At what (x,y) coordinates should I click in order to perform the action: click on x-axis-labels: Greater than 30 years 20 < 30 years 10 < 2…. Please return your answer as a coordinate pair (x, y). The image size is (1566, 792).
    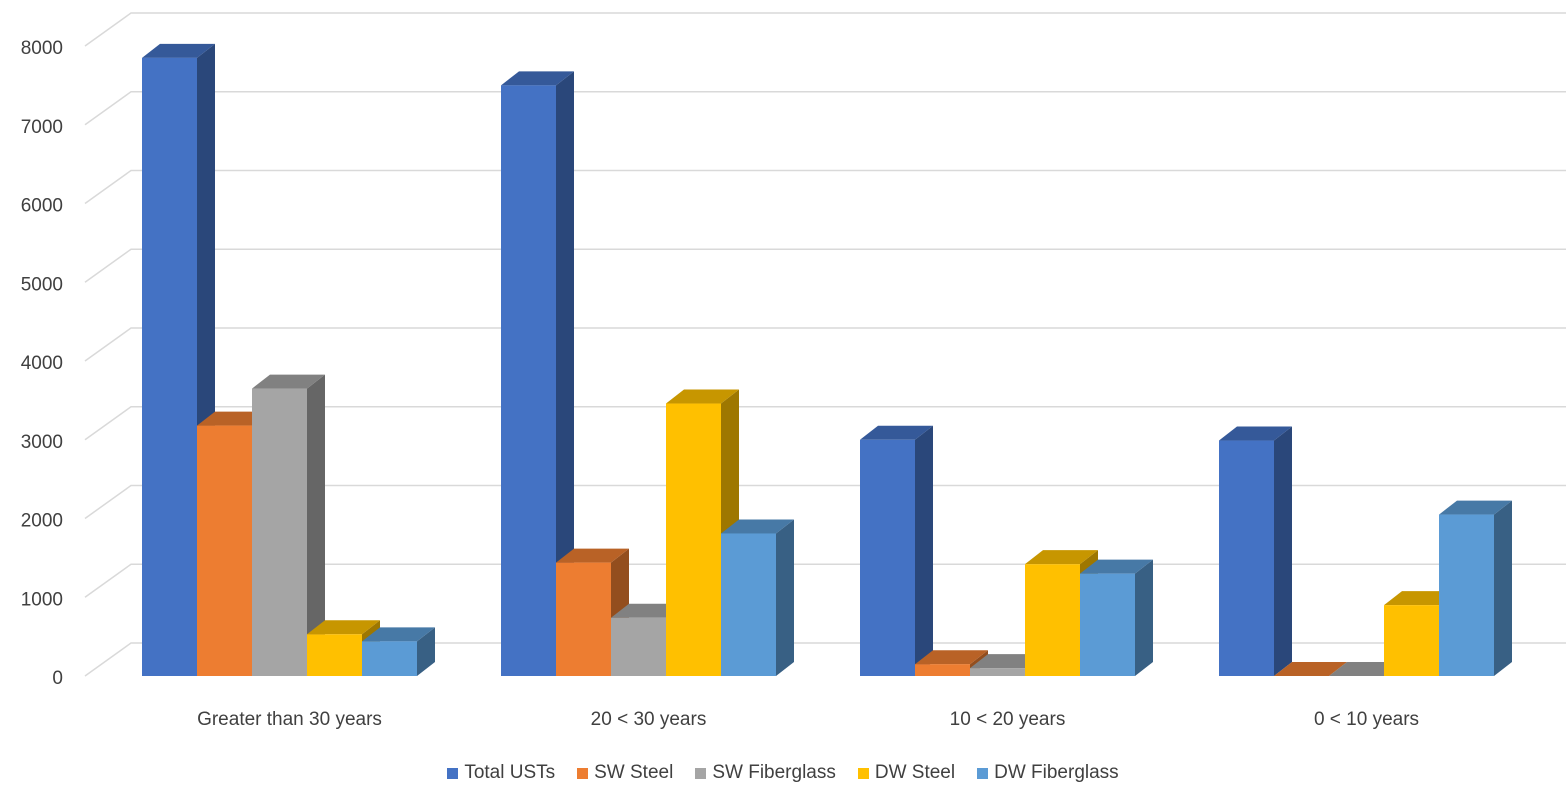
    Looking at the image, I should click on (808, 719).